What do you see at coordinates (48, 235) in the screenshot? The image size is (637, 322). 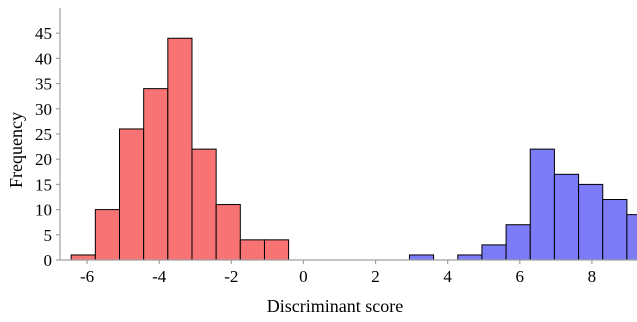 I see `y-tick-label: 5` at bounding box center [48, 235].